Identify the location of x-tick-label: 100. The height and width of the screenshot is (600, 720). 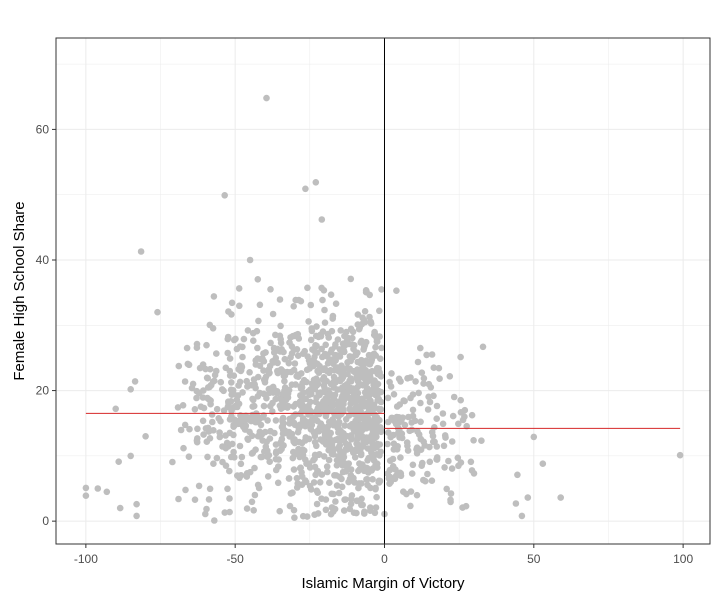
(683, 559).